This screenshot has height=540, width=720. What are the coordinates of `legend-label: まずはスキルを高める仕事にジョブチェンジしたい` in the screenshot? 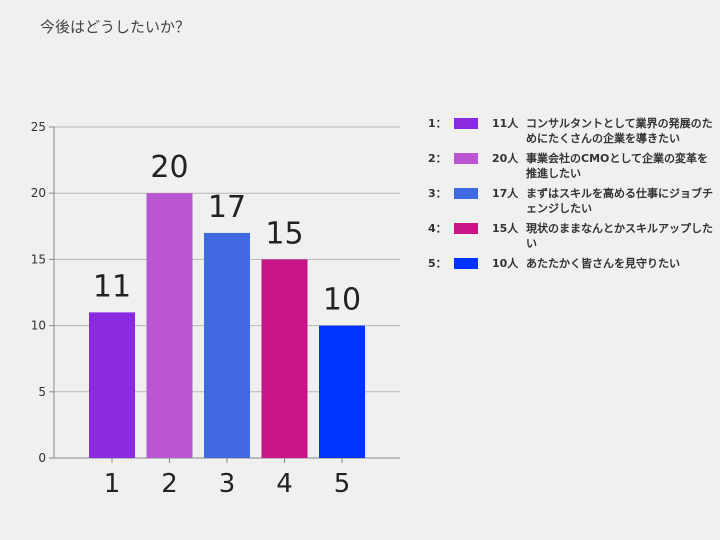 It's located at (619, 201).